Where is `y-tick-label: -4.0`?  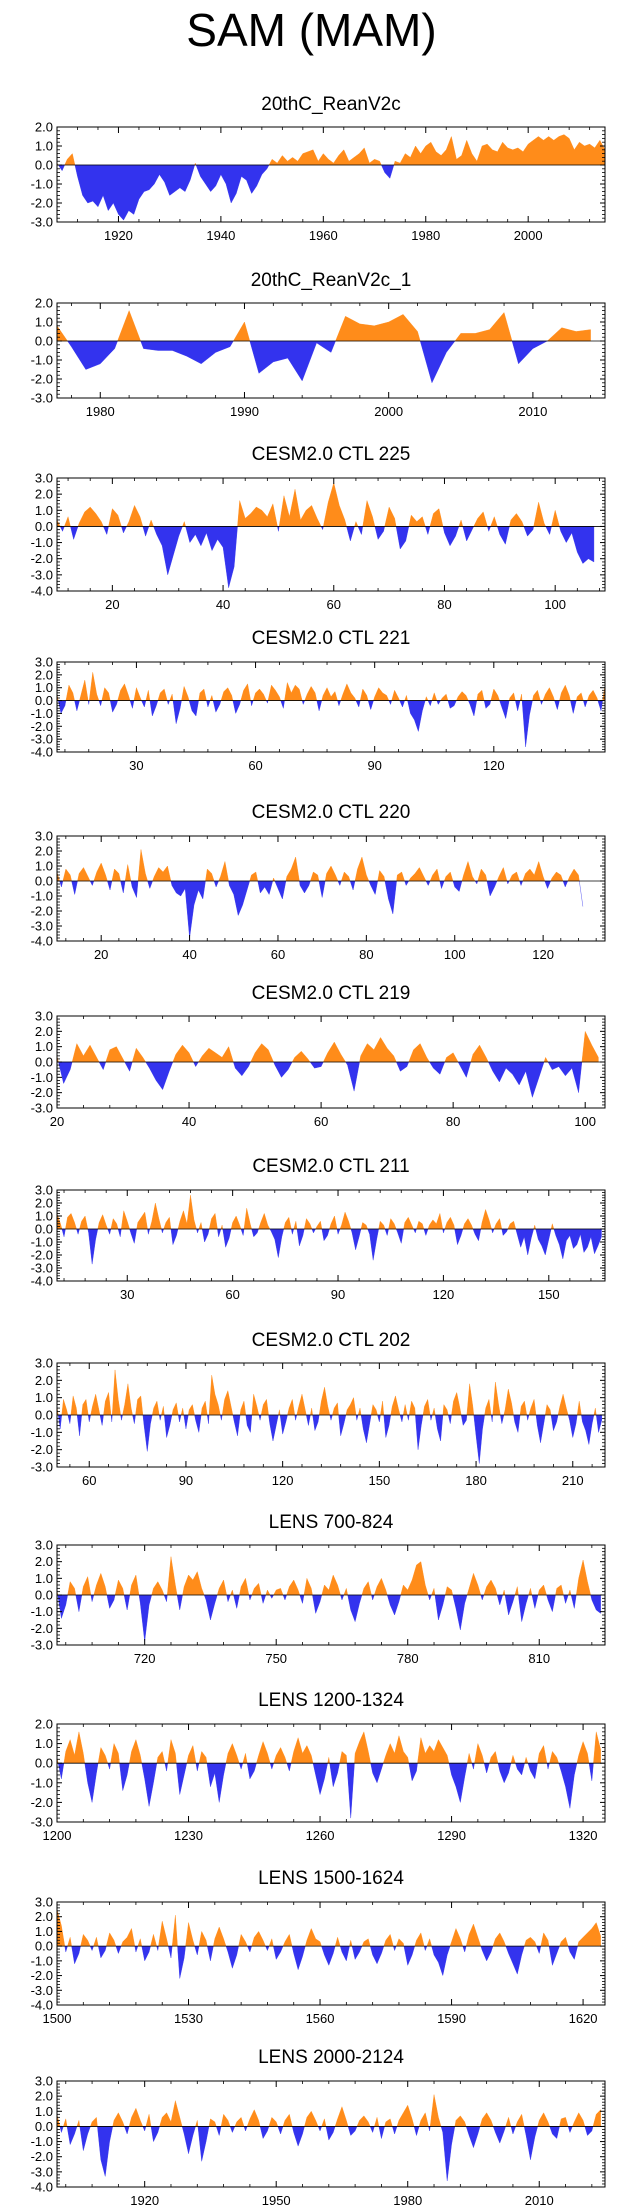
y-tick-label: -4.0 is located at coordinates (42, 2187).